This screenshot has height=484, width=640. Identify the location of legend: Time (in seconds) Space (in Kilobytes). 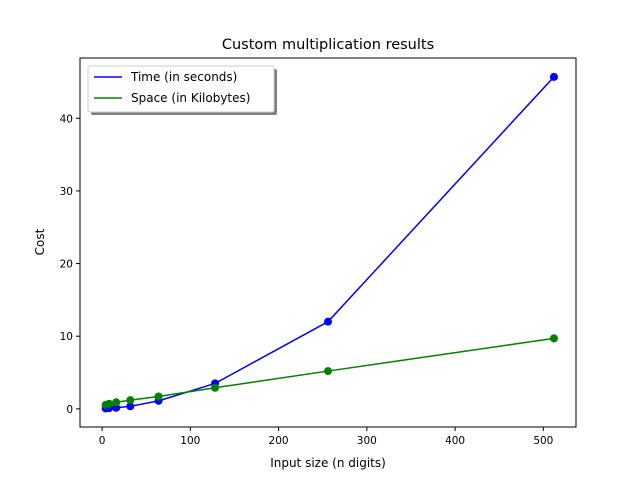
(182, 90).